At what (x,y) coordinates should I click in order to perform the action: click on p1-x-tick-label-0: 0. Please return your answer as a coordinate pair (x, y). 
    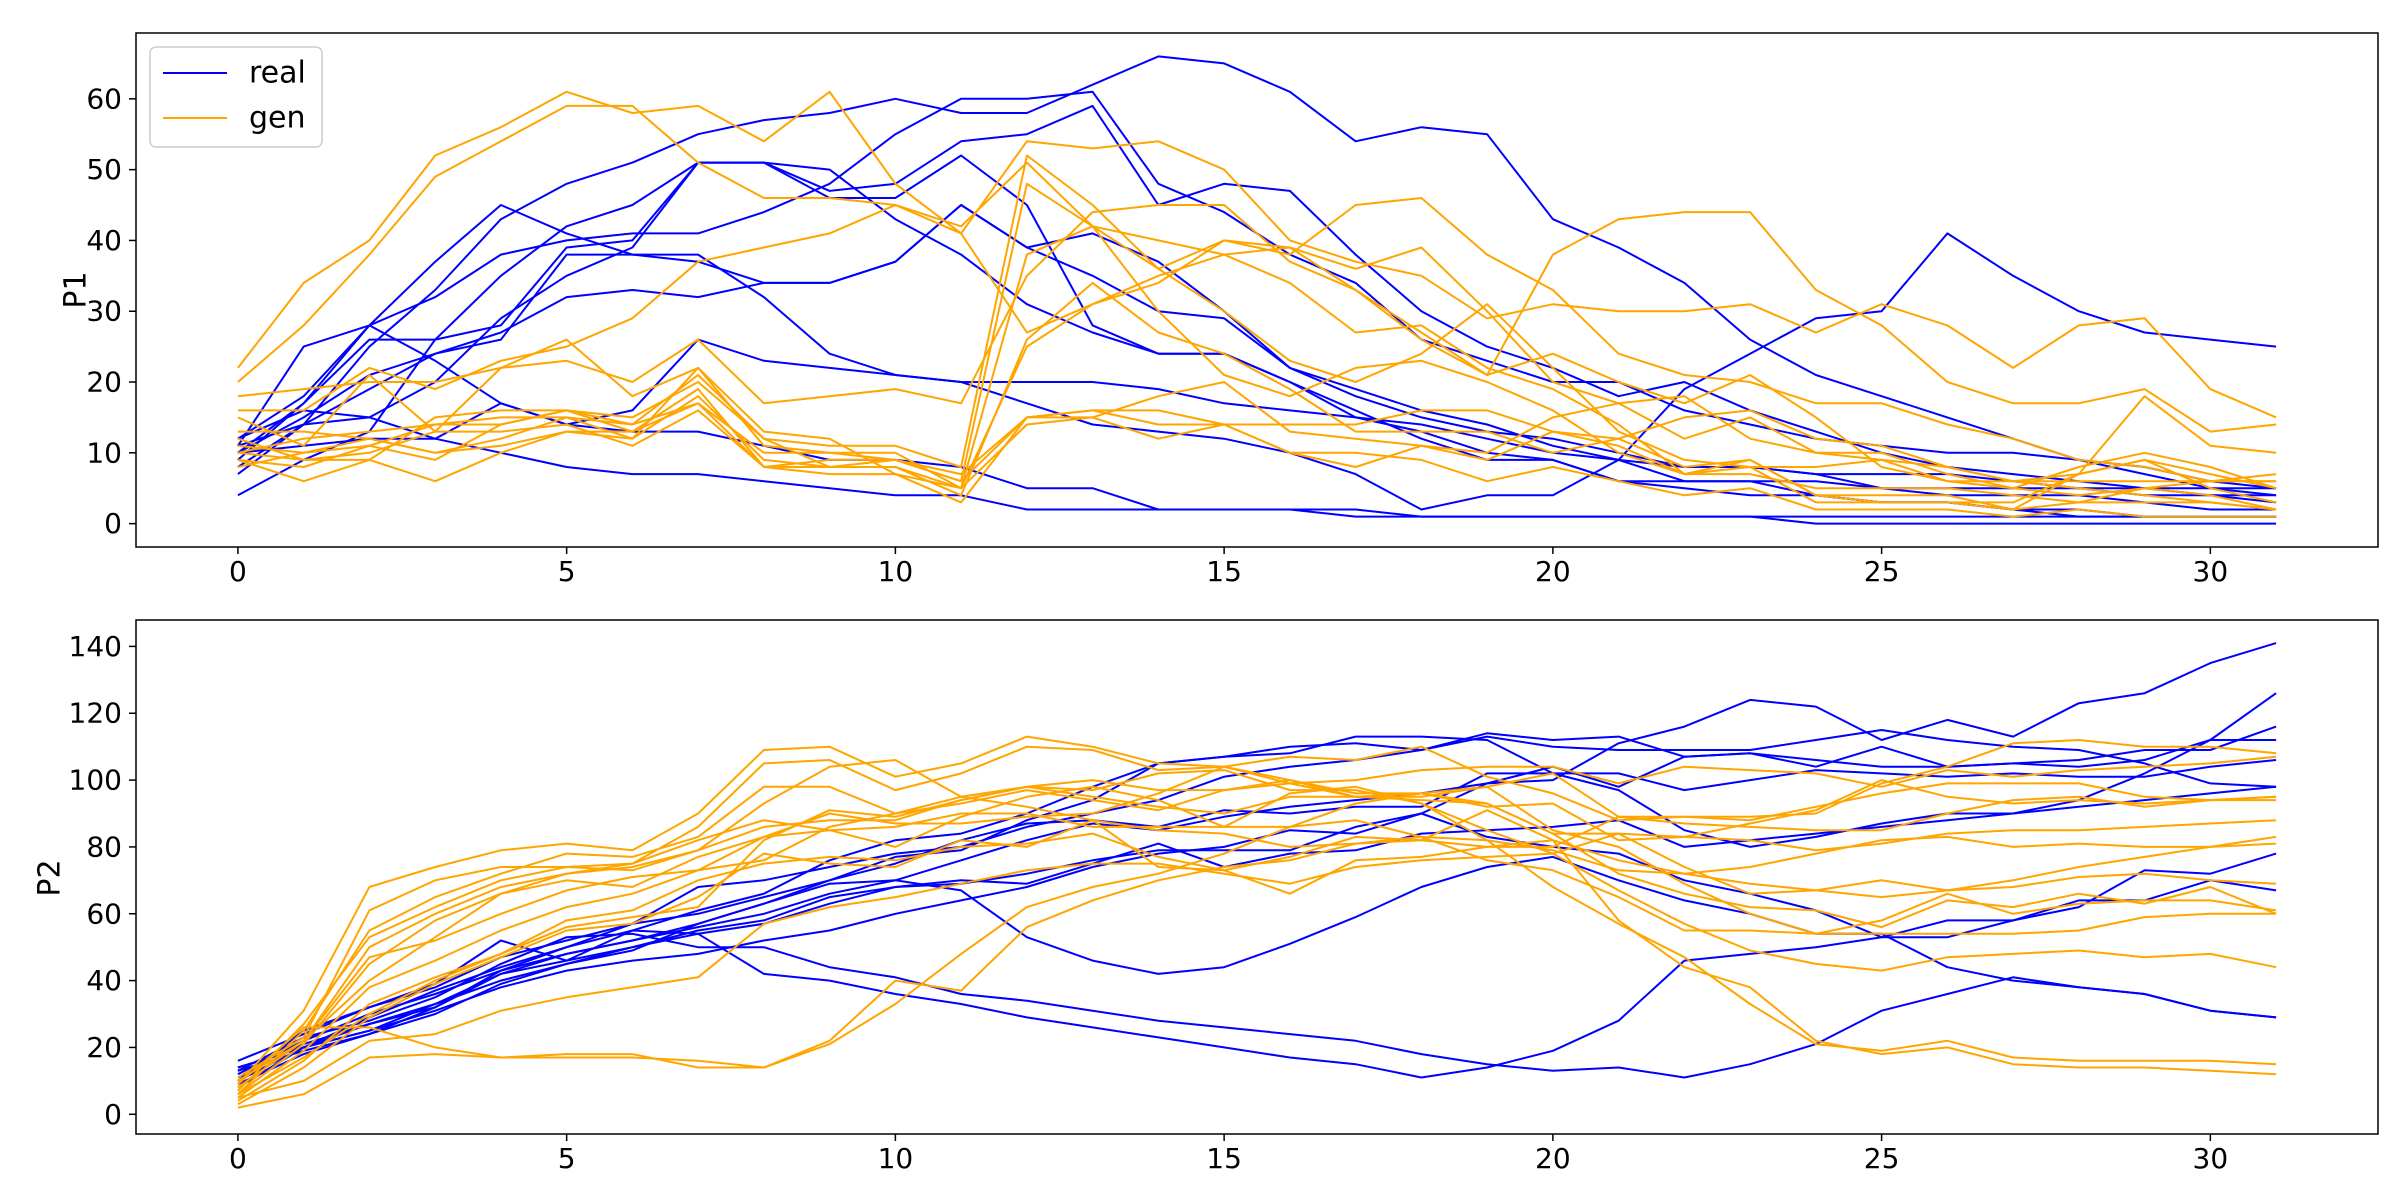
    Looking at the image, I should click on (238, 571).